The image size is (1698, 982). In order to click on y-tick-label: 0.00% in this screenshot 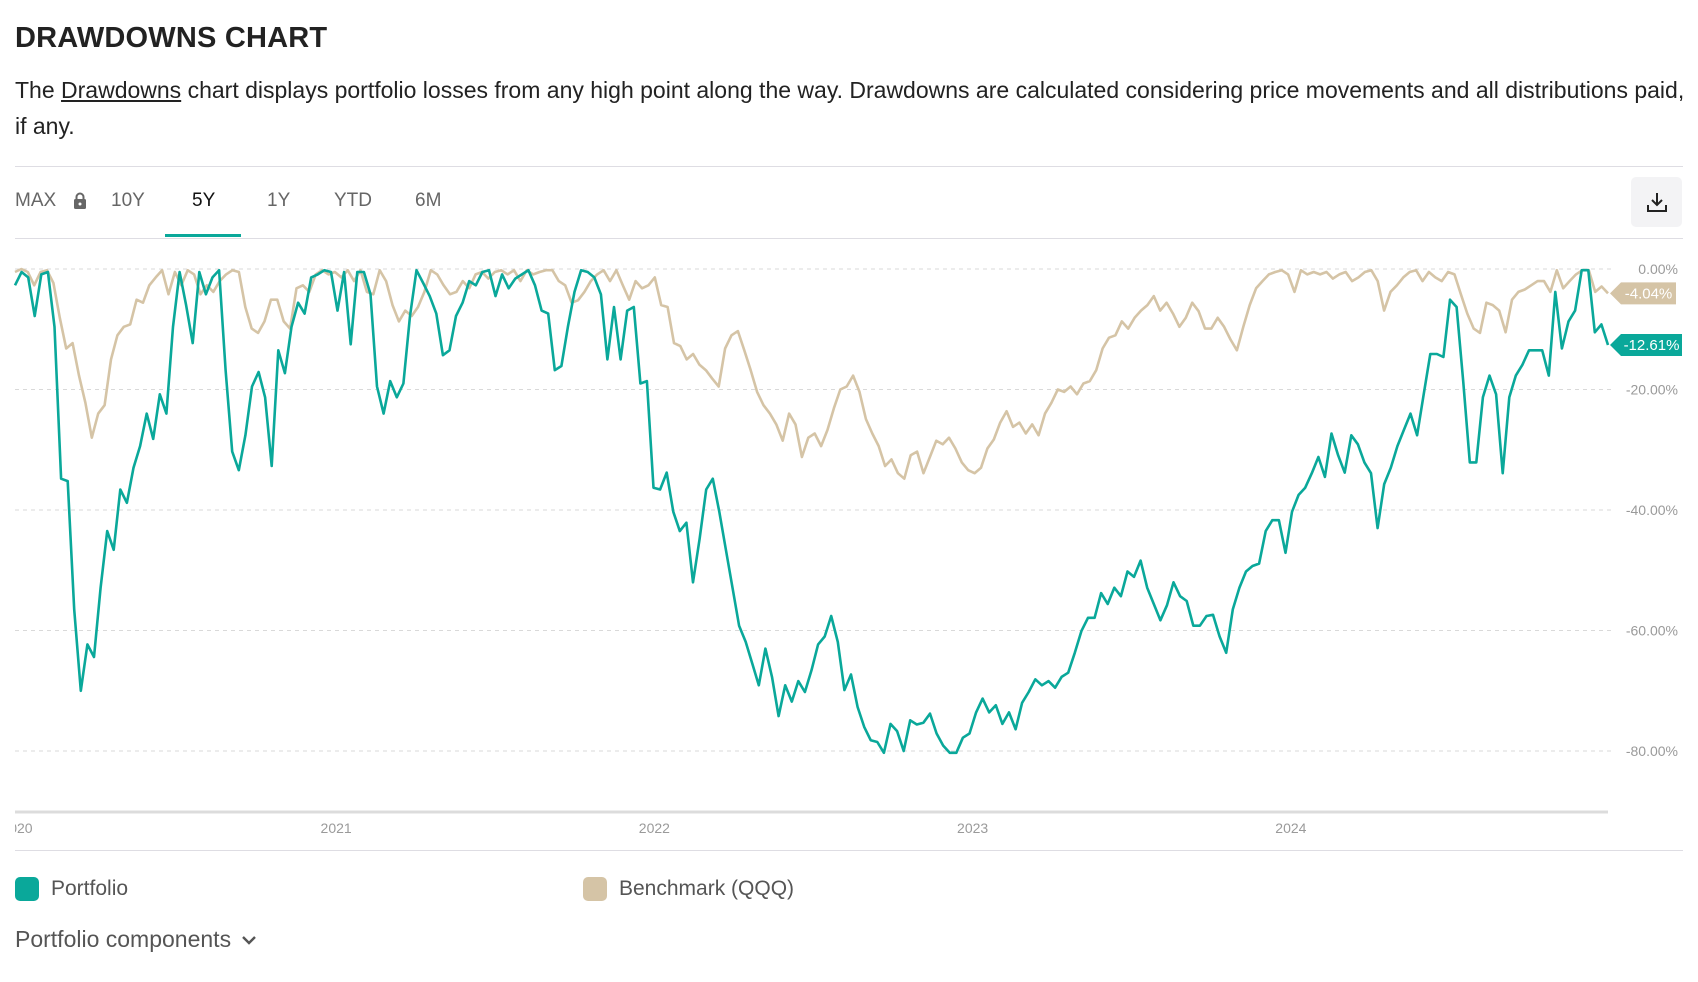, I will do `click(1658, 269)`.